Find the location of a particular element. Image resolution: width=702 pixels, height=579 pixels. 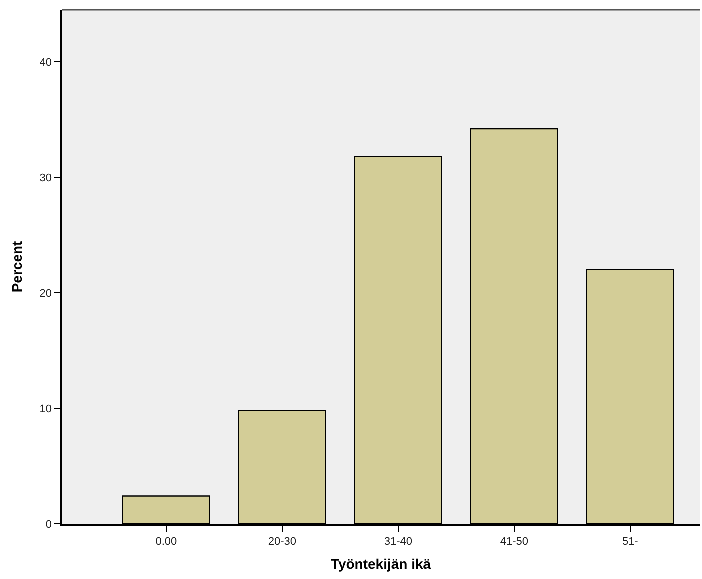

y-tick-label: 40 is located at coordinates (46, 62).